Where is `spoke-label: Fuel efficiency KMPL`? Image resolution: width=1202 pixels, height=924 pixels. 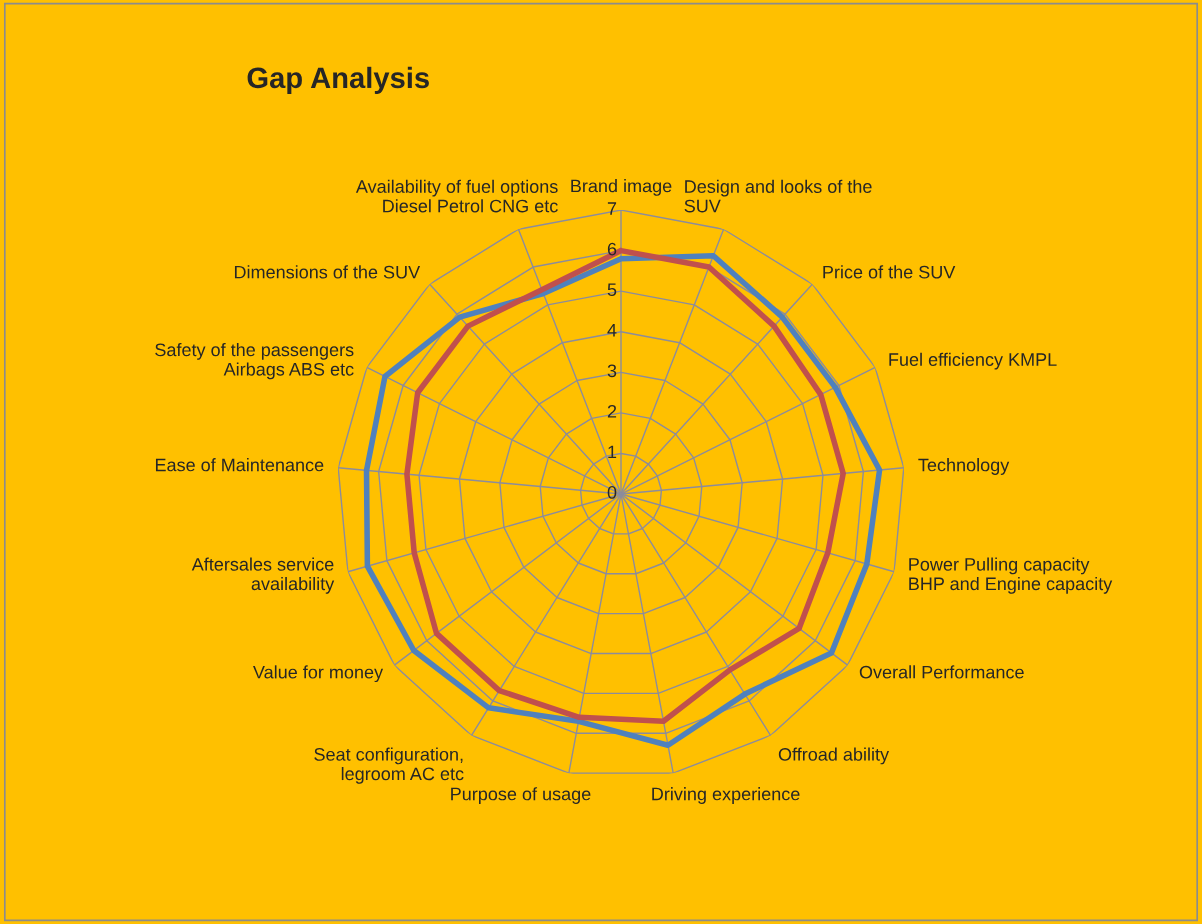 spoke-label: Fuel efficiency KMPL is located at coordinates (973, 361).